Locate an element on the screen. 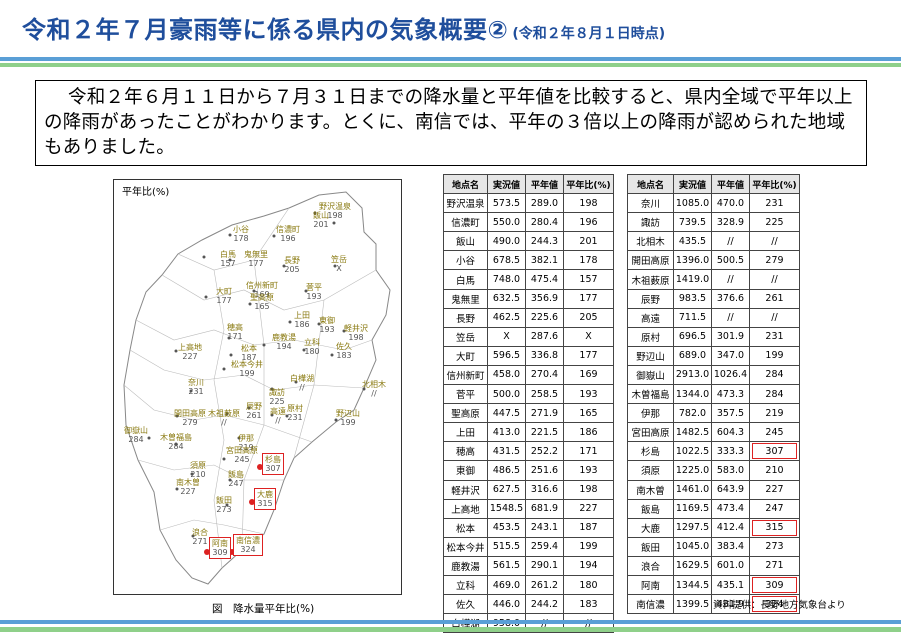  cell-normal: 328.9 is located at coordinates (730, 222).